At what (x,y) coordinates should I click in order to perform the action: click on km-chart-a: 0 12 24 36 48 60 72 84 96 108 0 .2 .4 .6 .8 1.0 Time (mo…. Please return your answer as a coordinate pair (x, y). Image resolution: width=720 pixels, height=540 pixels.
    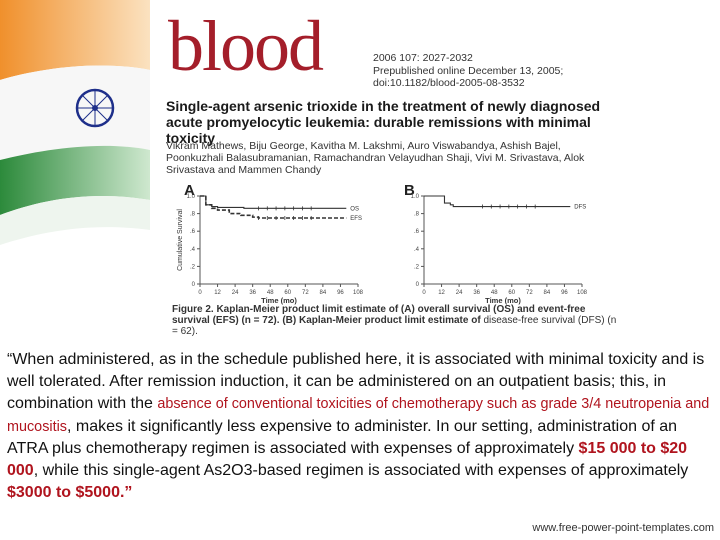
    Looking at the image, I should click on (277, 248).